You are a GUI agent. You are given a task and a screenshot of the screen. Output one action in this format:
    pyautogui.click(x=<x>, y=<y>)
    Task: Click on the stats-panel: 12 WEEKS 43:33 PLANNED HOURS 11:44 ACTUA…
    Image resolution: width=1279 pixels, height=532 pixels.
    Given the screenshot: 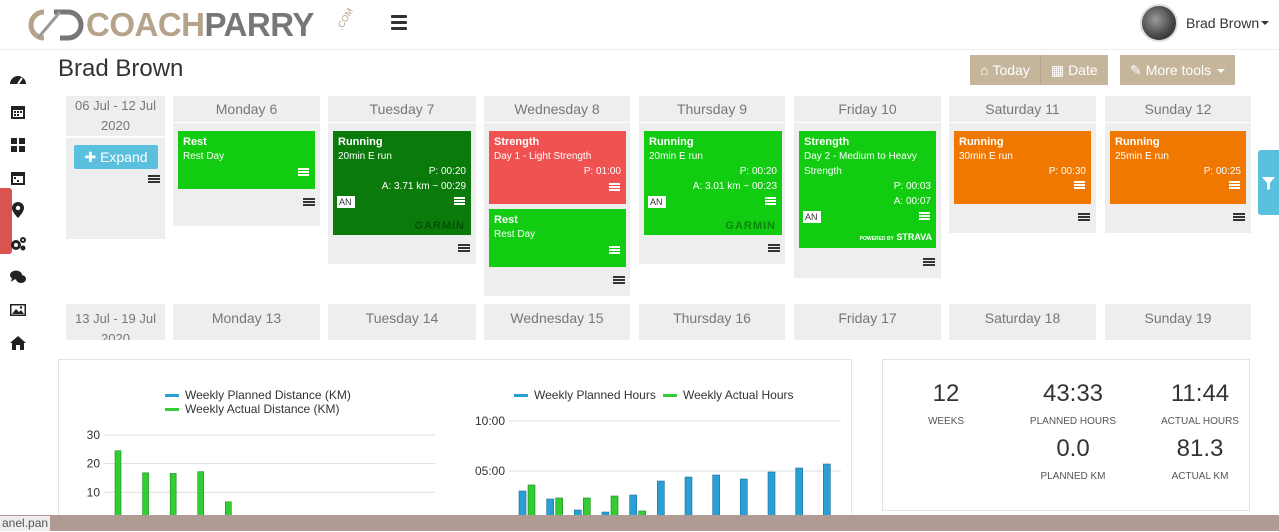 What is the action you would take?
    pyautogui.click(x=1066, y=435)
    